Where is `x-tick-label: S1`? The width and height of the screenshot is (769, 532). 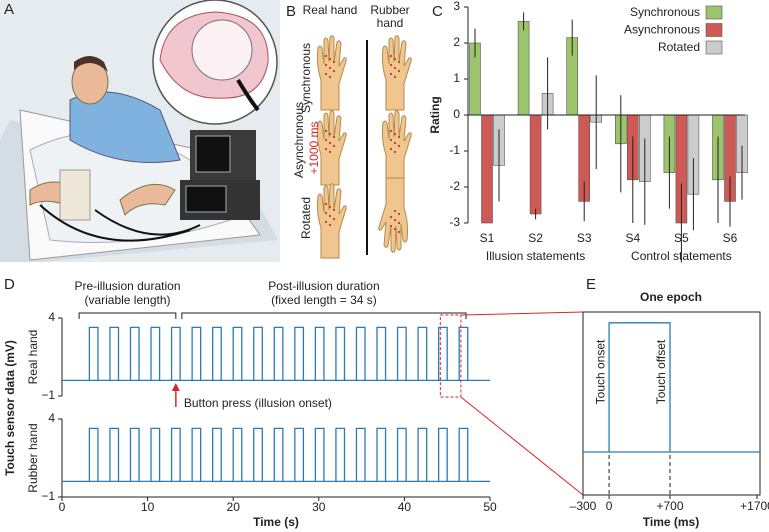
x-tick-label: S1 is located at coordinates (487, 238).